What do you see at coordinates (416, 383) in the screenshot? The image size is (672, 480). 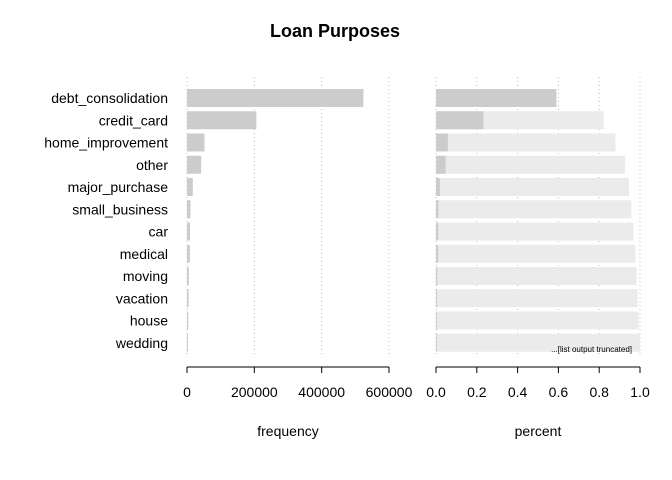 I see `axes: 0 200000 400000 600000 0.0 0.2 0.4 0.6 0.8 1.0` at bounding box center [416, 383].